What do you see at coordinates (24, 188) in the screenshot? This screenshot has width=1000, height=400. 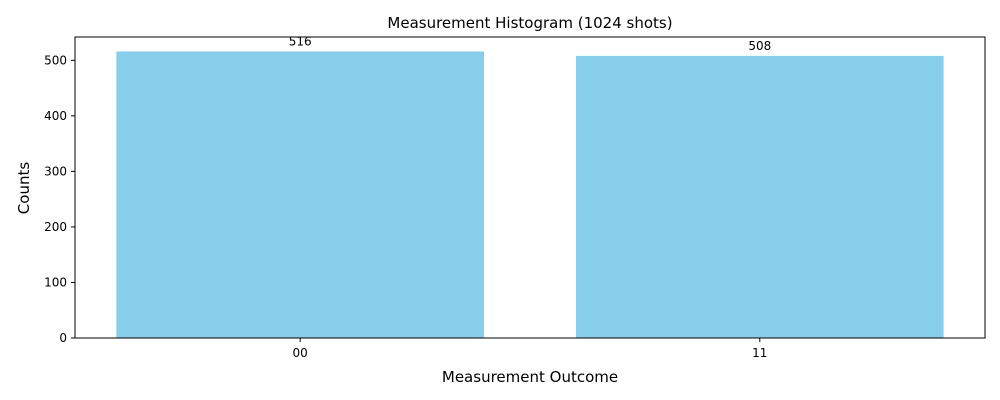 I see `y-axis-label: Counts` at bounding box center [24, 188].